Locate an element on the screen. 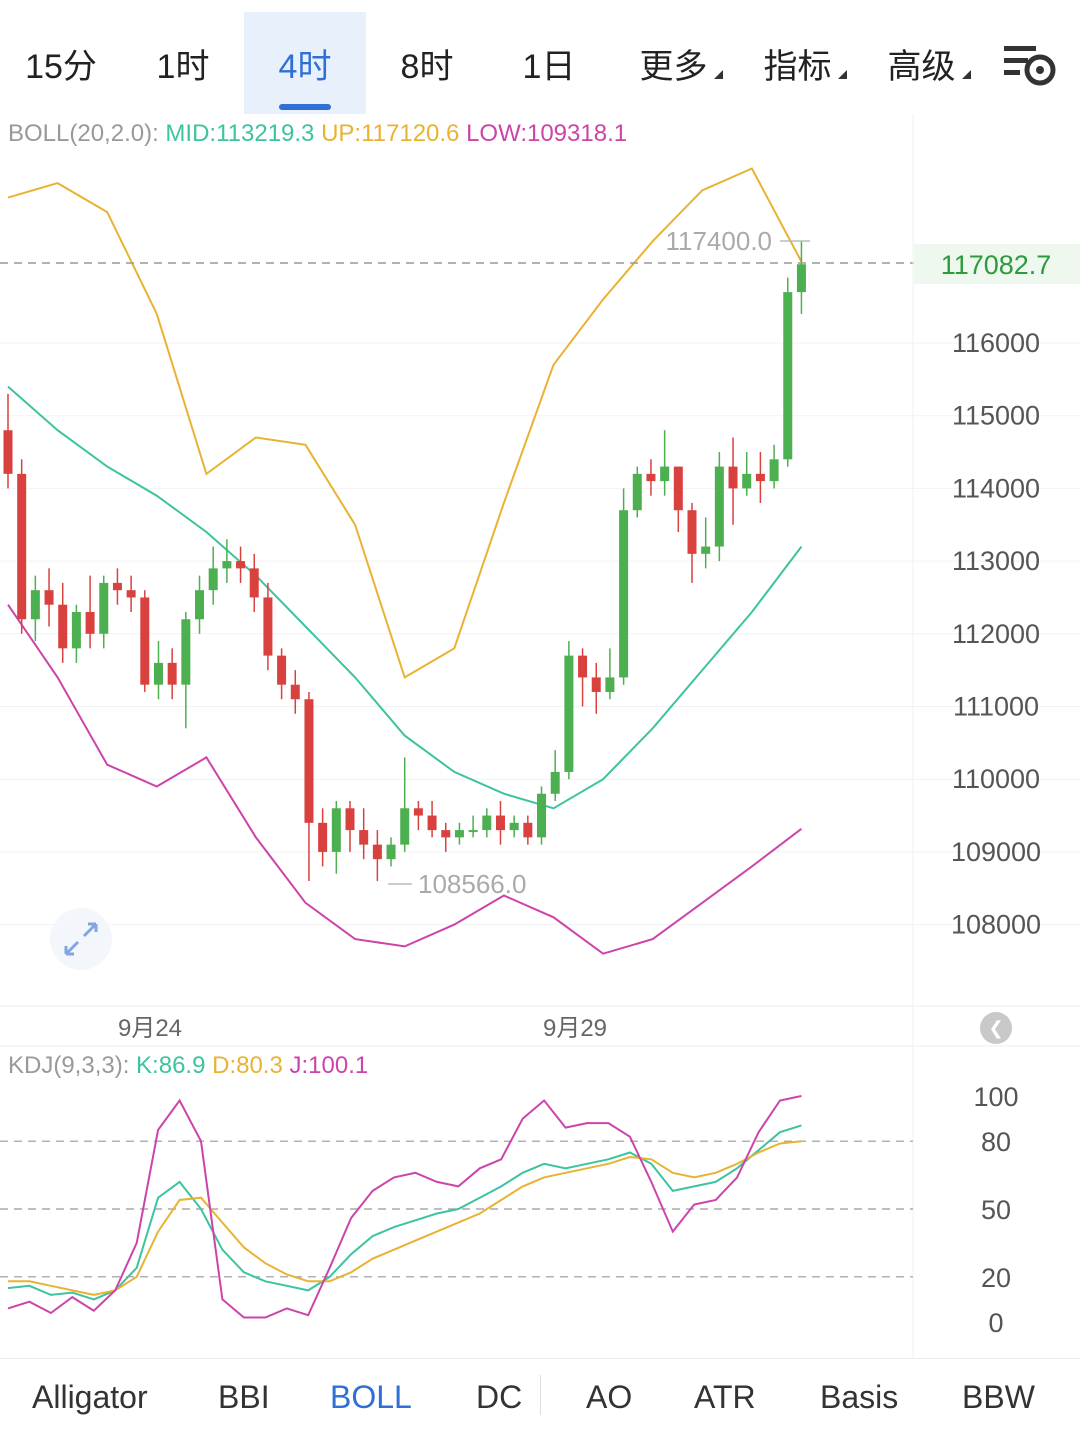 The height and width of the screenshot is (1435, 1080). price-axis-label: 114000 is located at coordinates (996, 488).